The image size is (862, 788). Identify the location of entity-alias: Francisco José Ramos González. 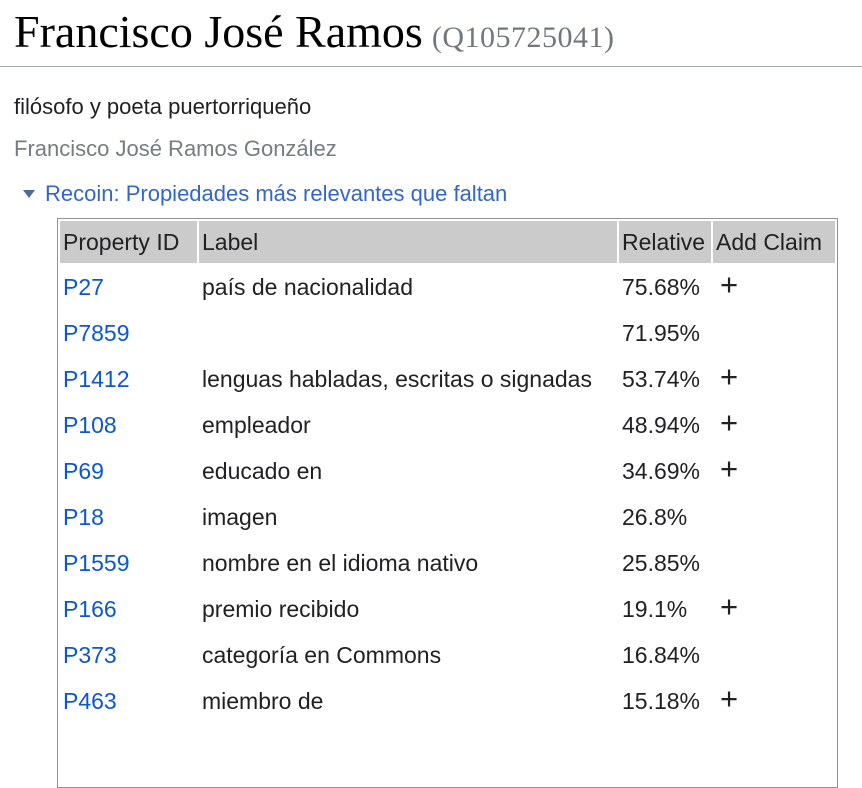
(175, 148).